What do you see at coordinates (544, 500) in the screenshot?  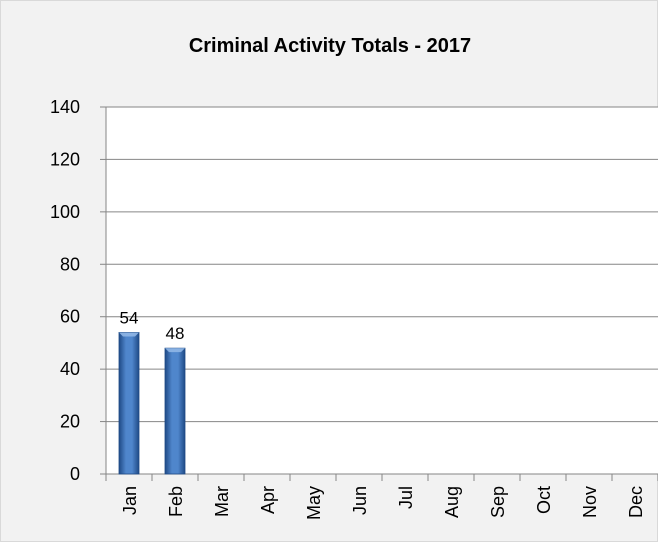 I see `x-tick-label: Oct` at bounding box center [544, 500].